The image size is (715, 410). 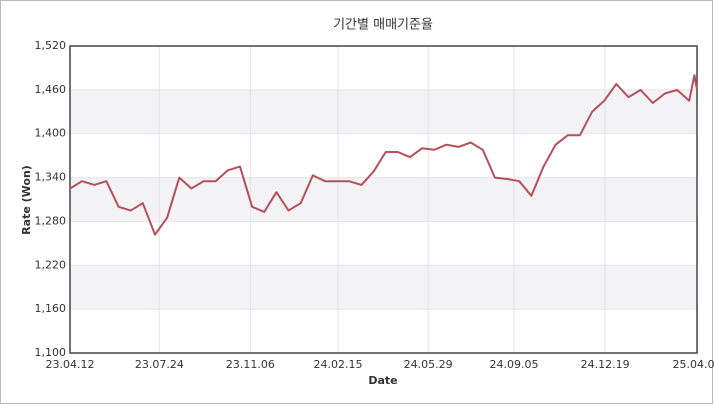 I want to click on x-tick-label: 25.04.04, so click(x=694, y=364).